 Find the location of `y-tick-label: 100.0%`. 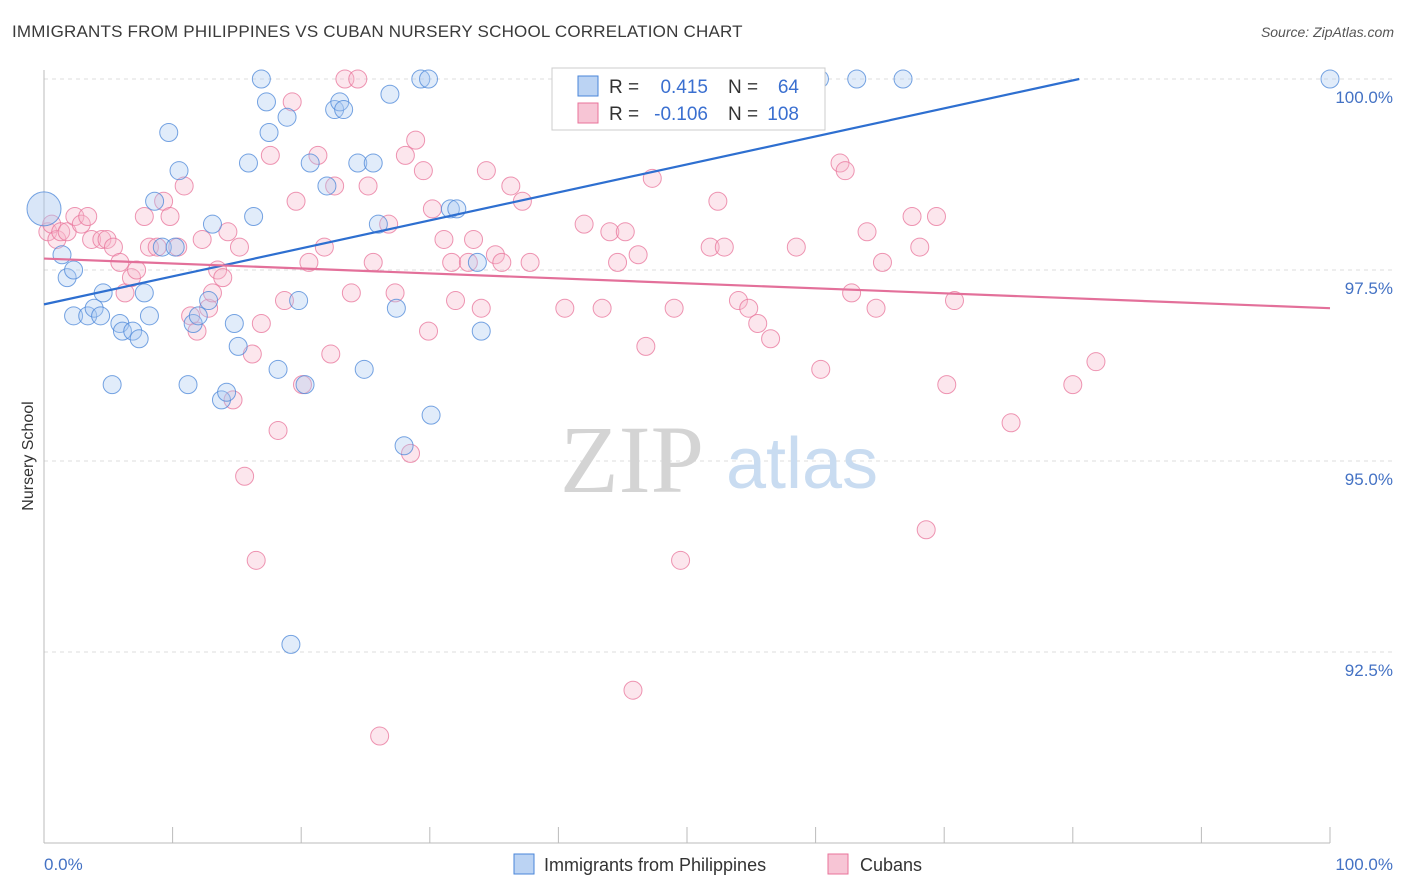

y-tick-label: 100.0% is located at coordinates (1364, 97).